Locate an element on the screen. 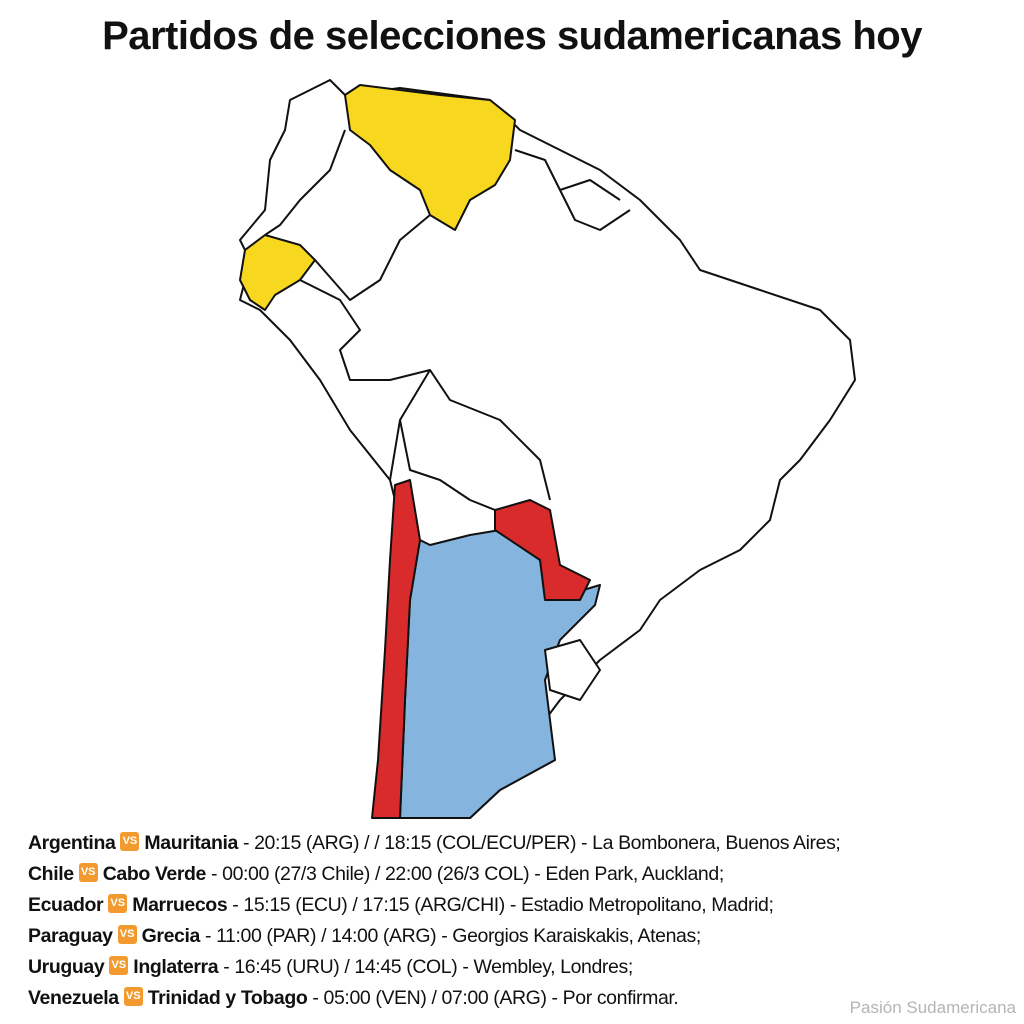  opponent: Grecia is located at coordinates (171, 936).